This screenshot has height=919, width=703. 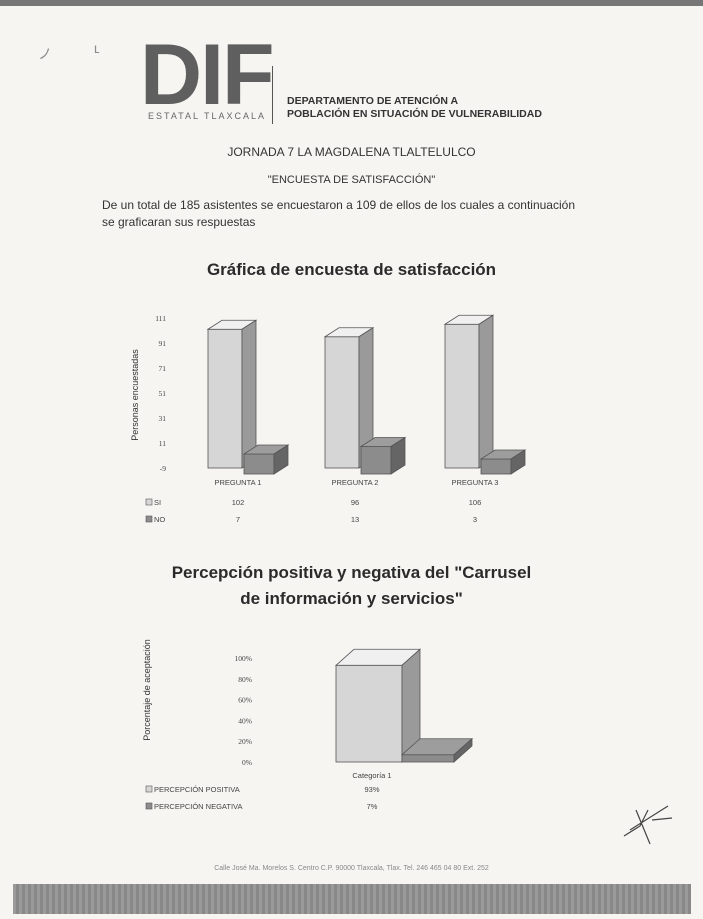 What do you see at coordinates (157, 502) in the screenshot?
I see `chart1-legend-label: SI` at bounding box center [157, 502].